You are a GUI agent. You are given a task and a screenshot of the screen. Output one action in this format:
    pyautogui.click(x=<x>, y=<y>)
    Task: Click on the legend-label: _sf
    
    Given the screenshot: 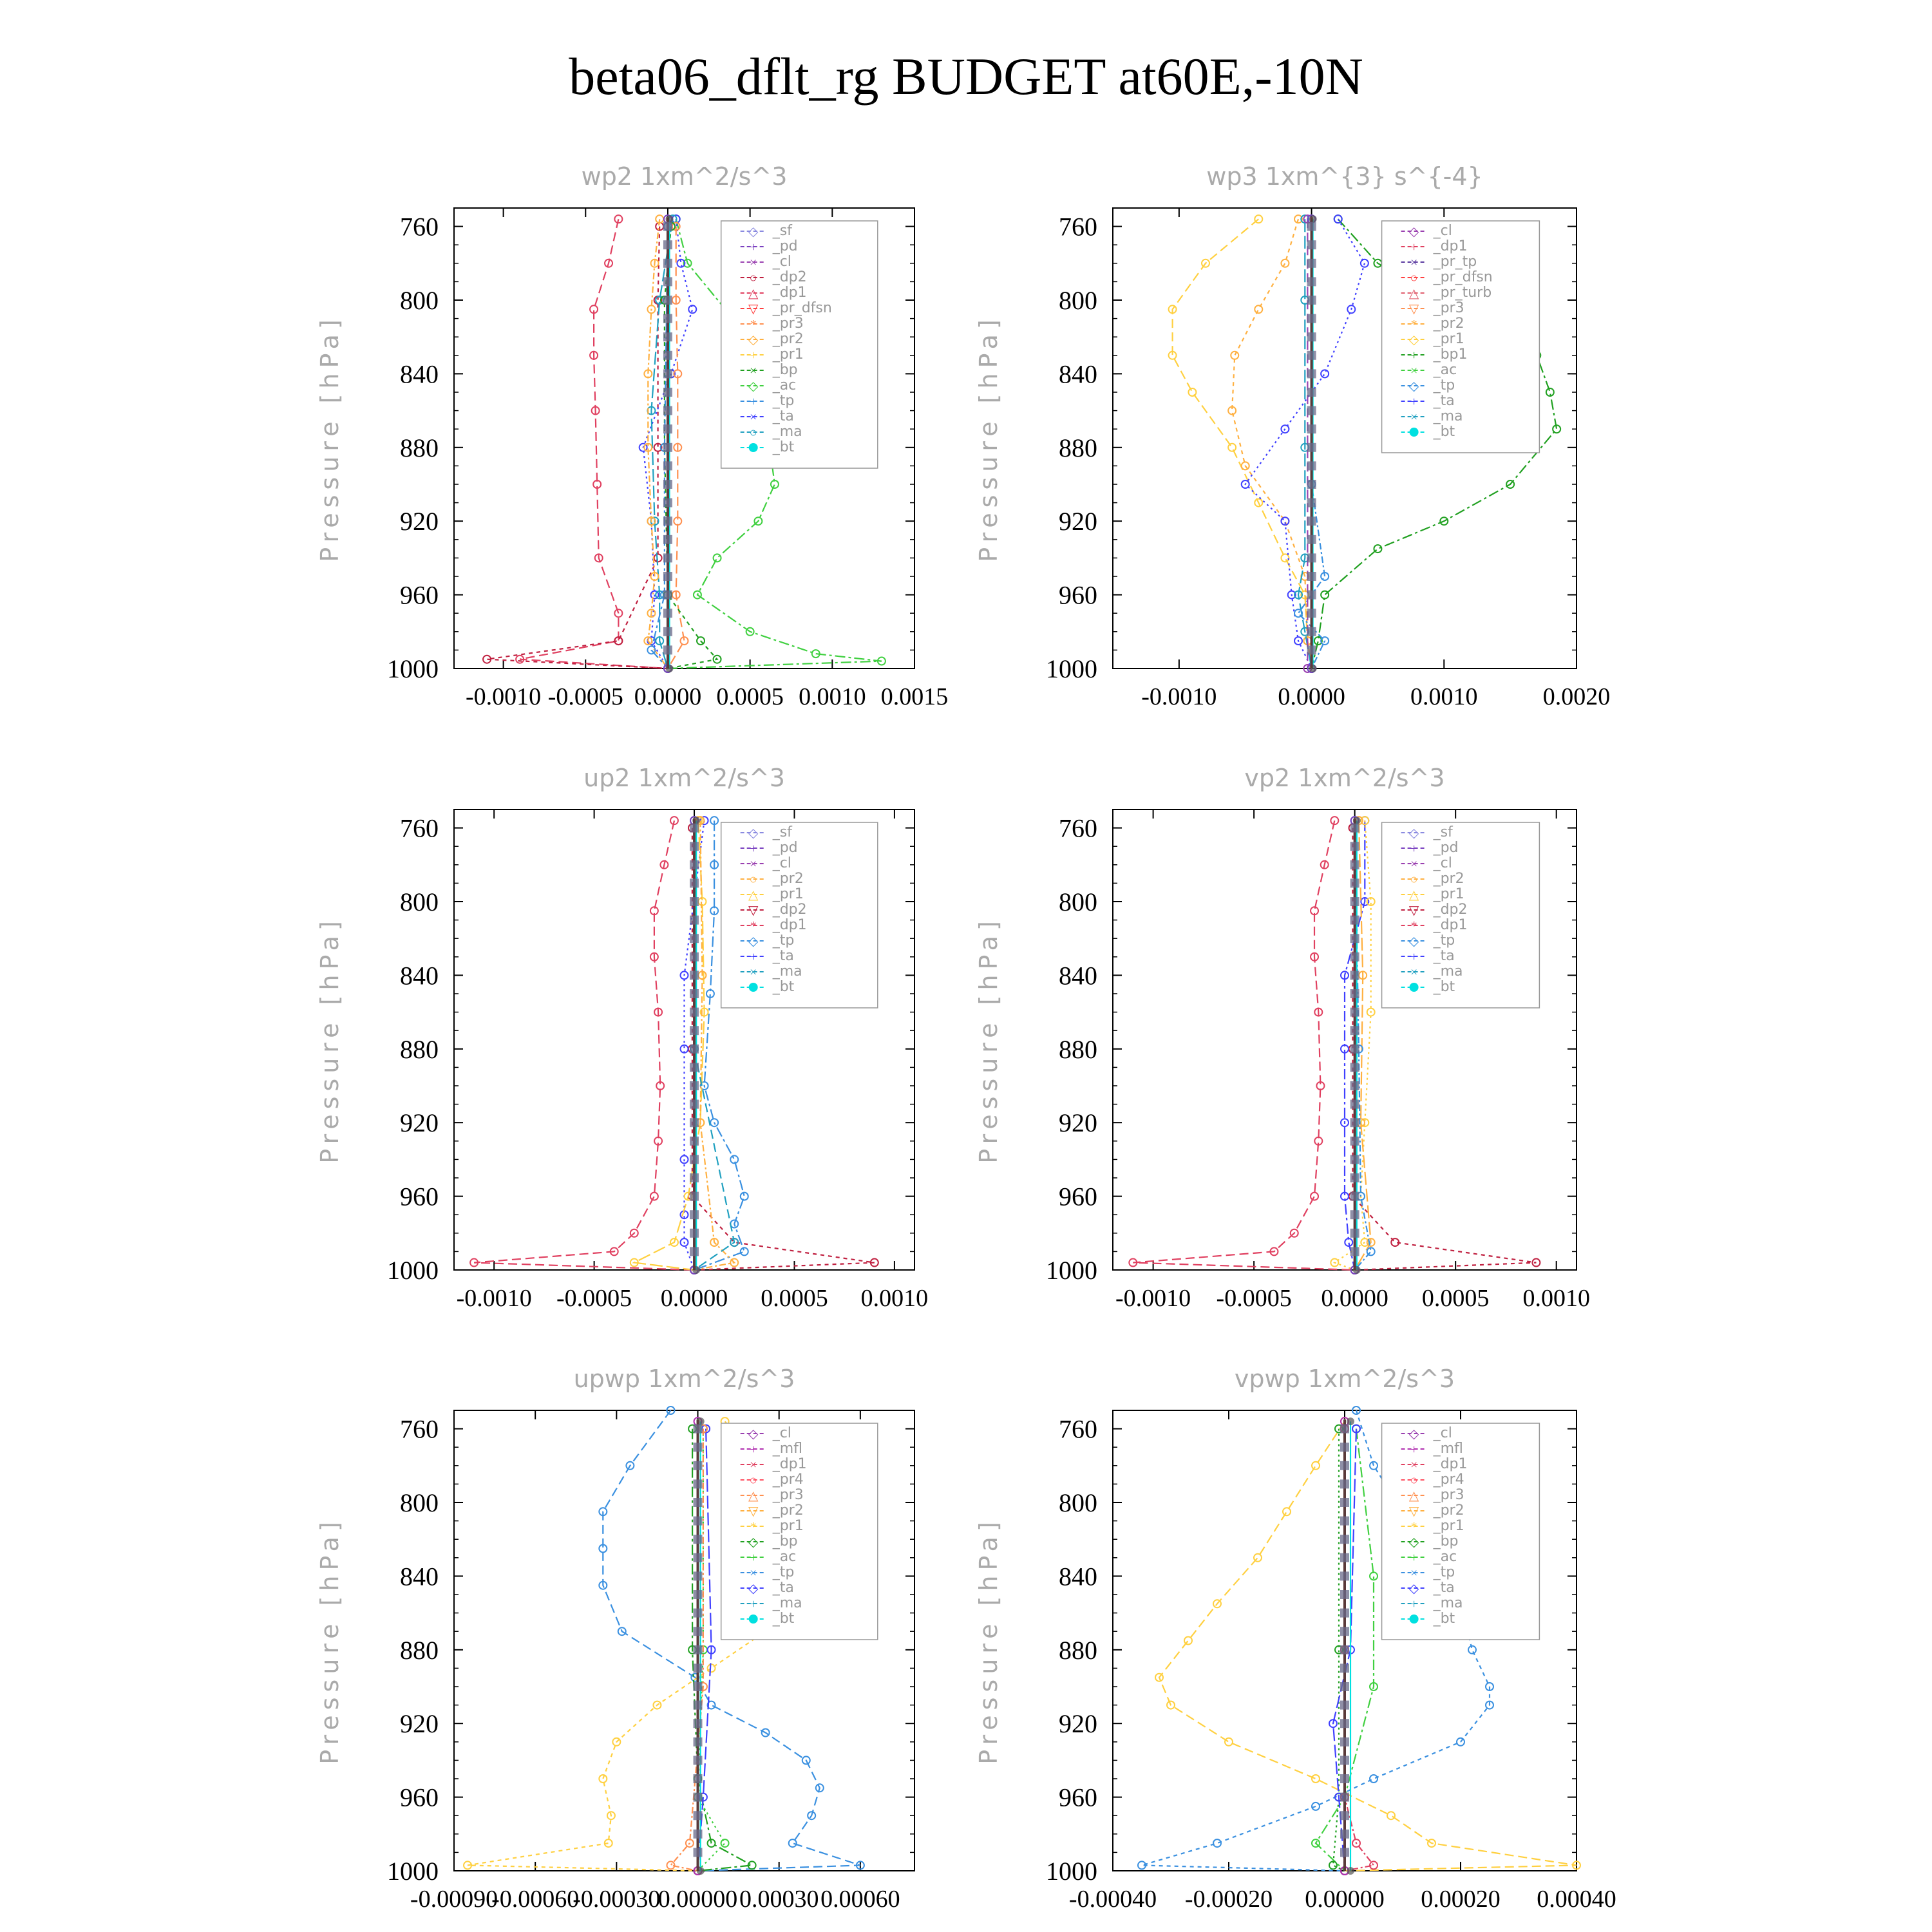 What is the action you would take?
    pyautogui.click(x=782, y=832)
    